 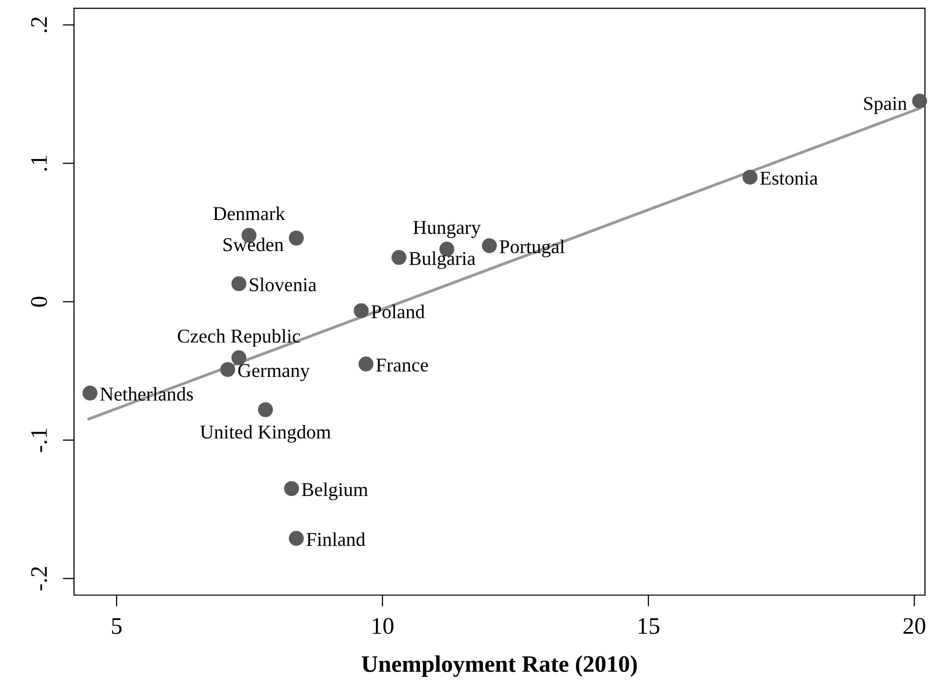 What do you see at coordinates (532, 249) in the screenshot?
I see `data-label: Portugal` at bounding box center [532, 249].